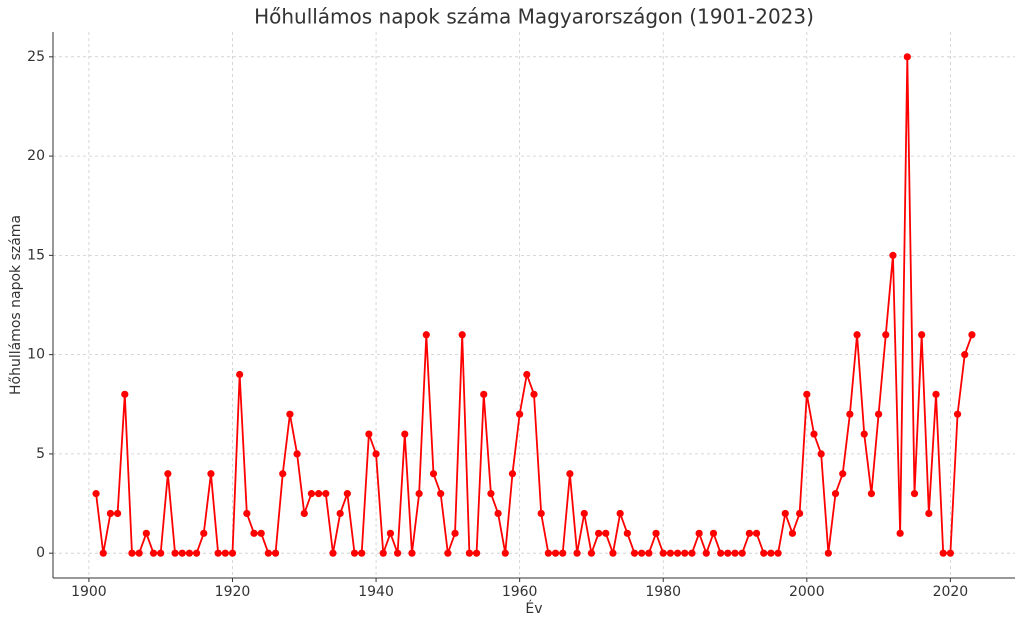  I want to click on y-tick-label: 5, so click(40, 454).